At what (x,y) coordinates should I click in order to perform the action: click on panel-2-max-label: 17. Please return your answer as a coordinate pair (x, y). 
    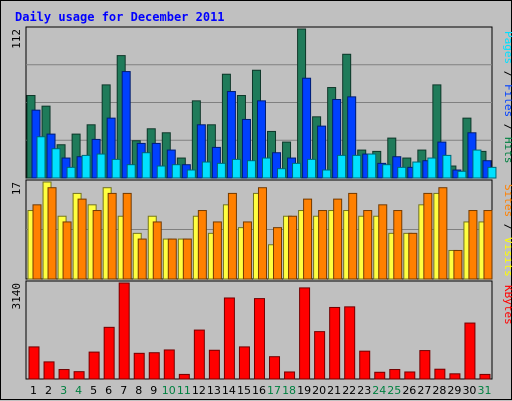
    Looking at the image, I should click on (16, 188).